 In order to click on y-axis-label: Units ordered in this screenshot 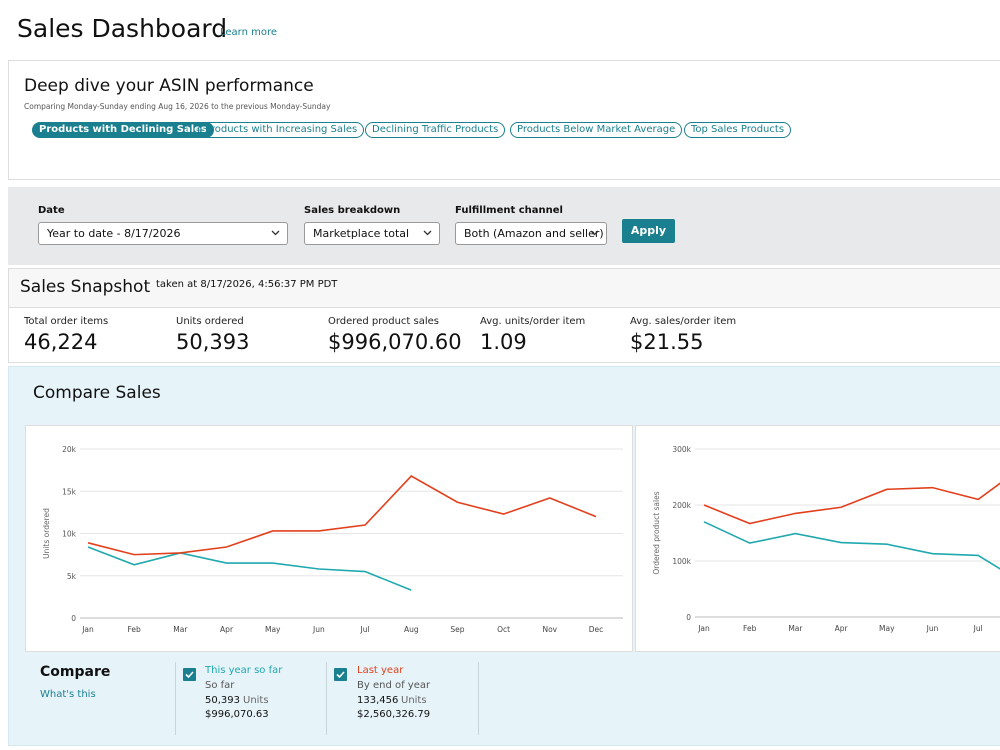, I will do `click(46, 533)`.